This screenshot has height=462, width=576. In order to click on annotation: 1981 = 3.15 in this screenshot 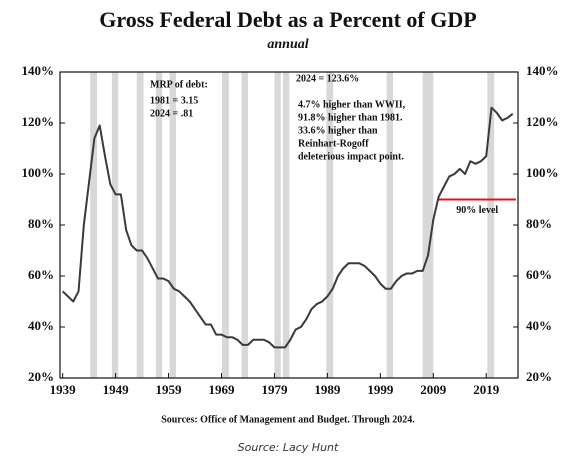, I will do `click(174, 100)`.